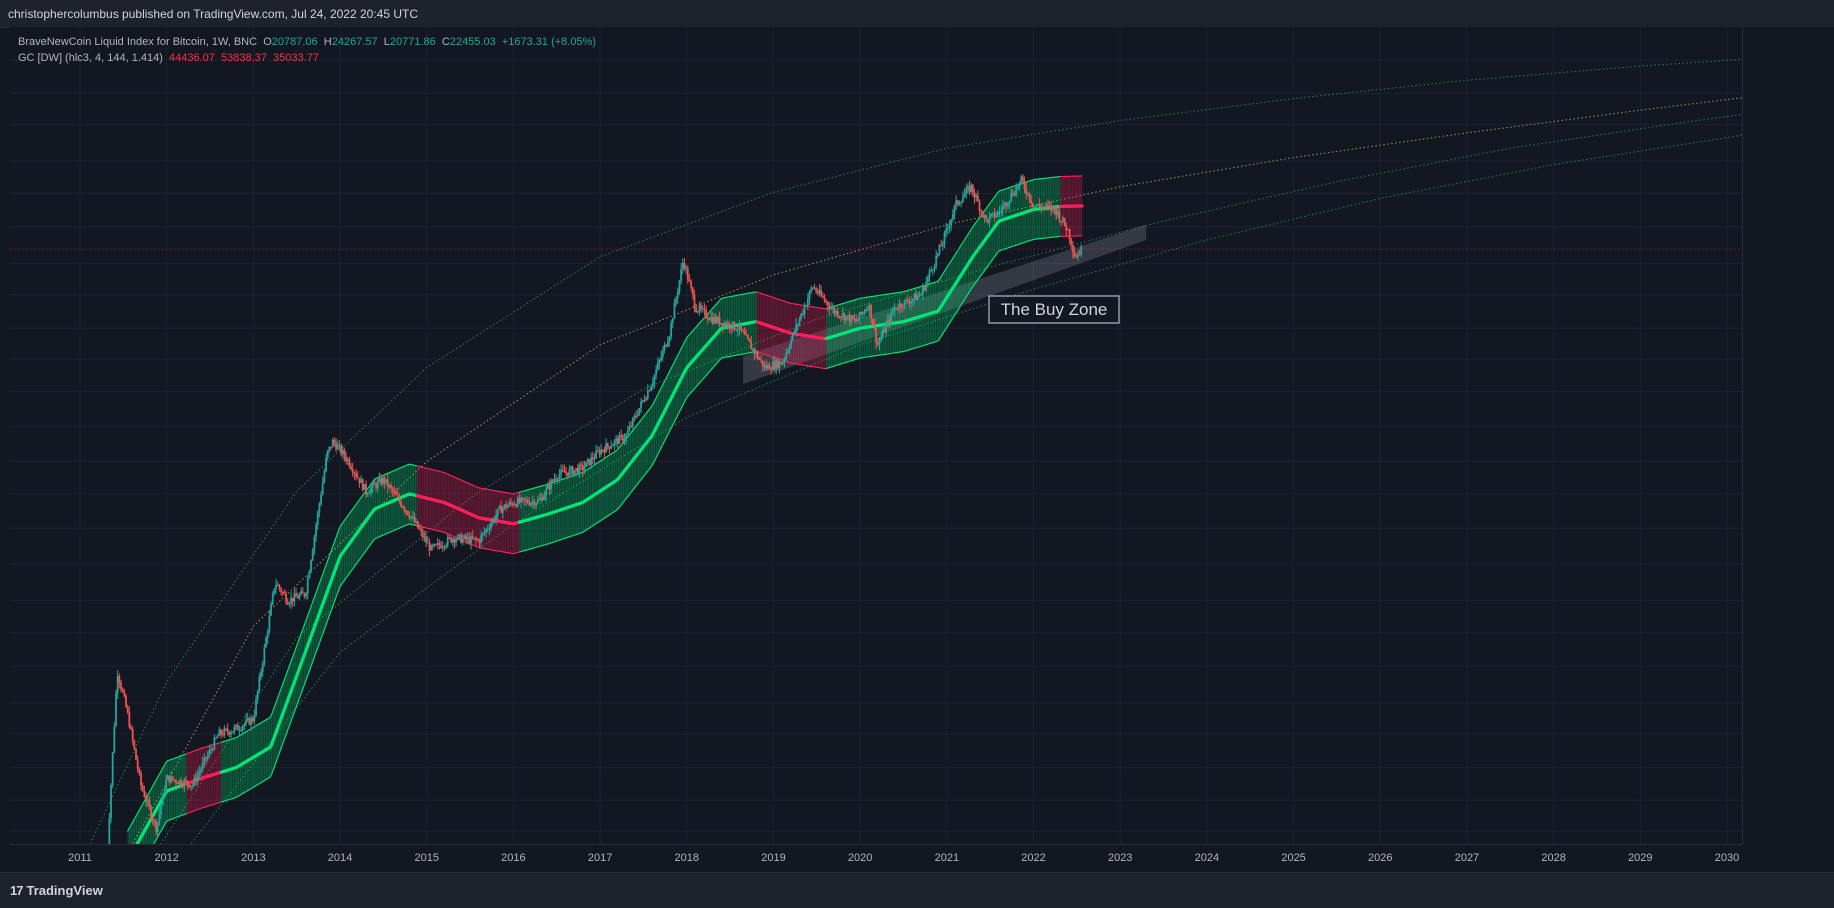 The width and height of the screenshot is (1834, 908). What do you see at coordinates (876, 858) in the screenshot?
I see `time-axis` at bounding box center [876, 858].